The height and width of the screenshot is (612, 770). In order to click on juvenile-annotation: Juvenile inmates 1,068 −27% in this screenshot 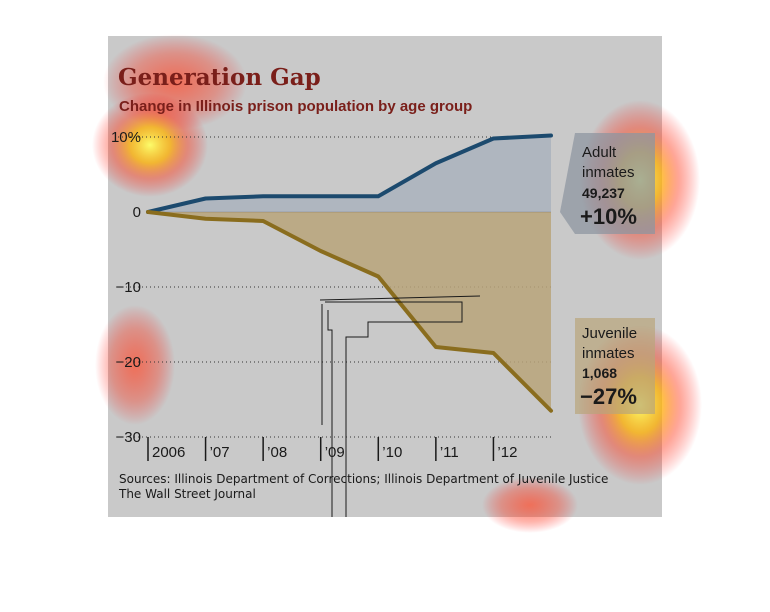, I will do `click(615, 366)`.